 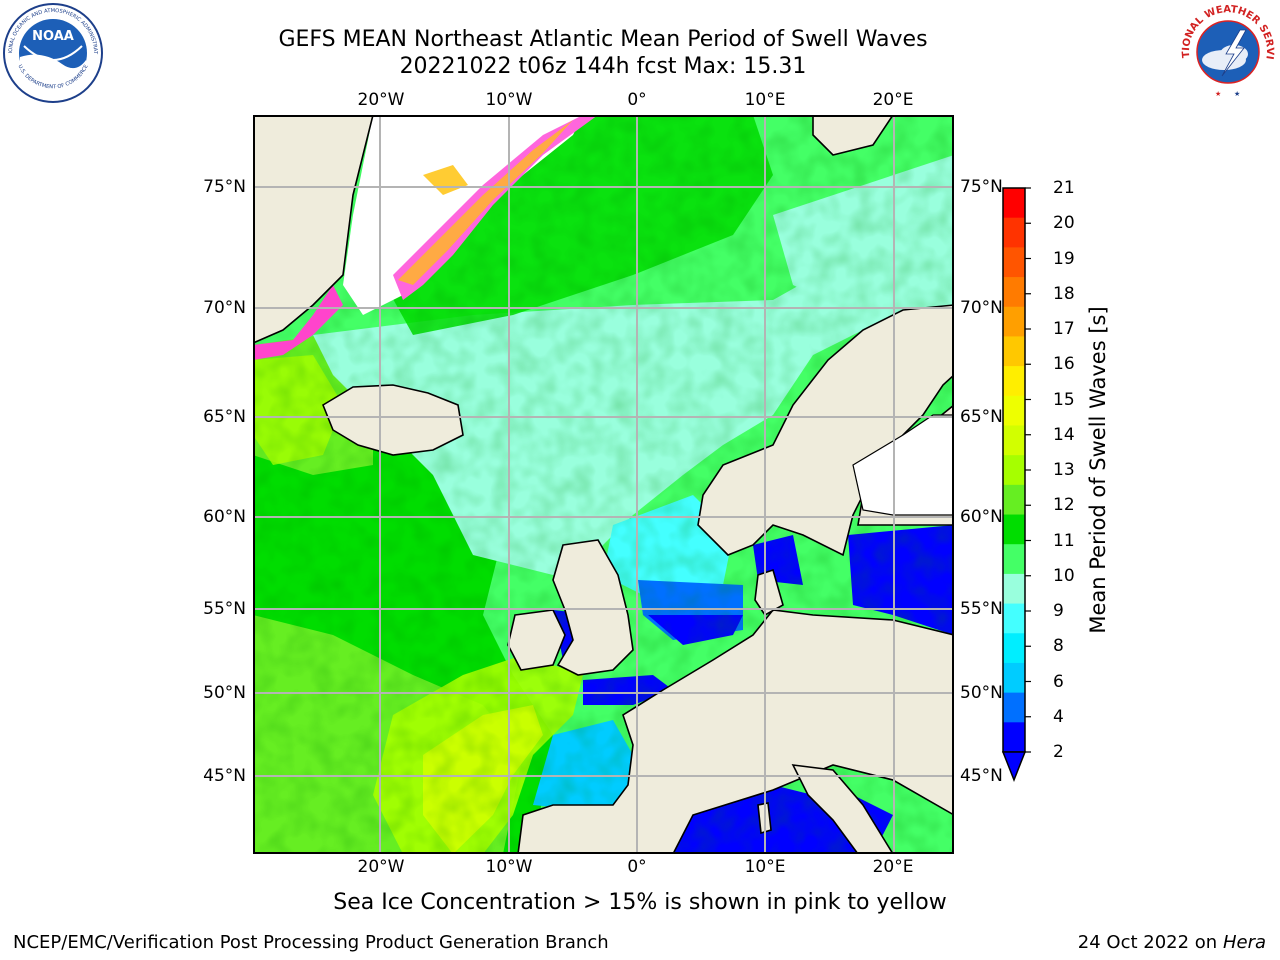 What do you see at coordinates (509, 100) in the screenshot?
I see `lon-tick-top: 10°W` at bounding box center [509, 100].